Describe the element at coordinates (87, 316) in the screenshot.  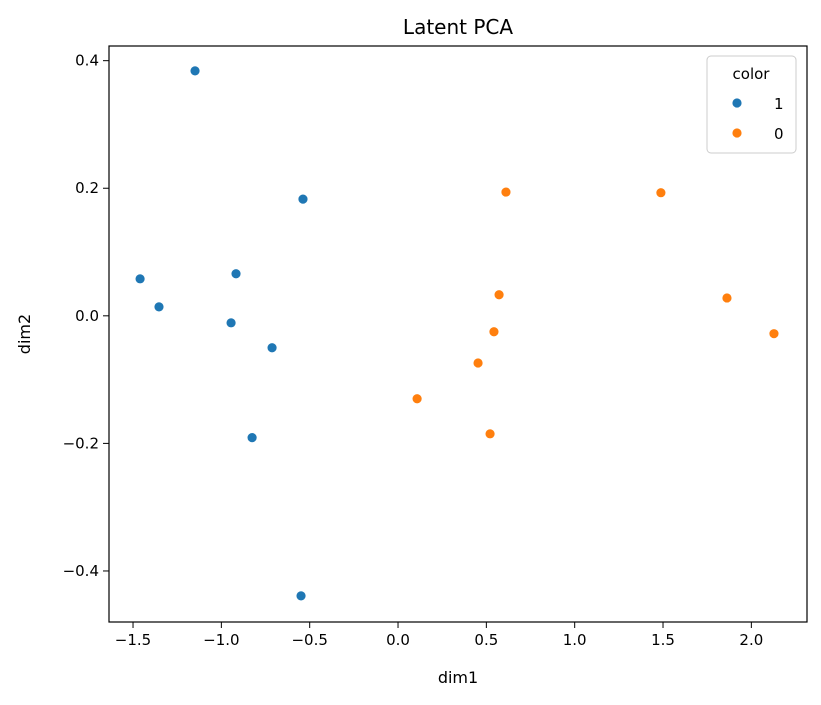
I see `y-tick-label: 0.0` at that location.